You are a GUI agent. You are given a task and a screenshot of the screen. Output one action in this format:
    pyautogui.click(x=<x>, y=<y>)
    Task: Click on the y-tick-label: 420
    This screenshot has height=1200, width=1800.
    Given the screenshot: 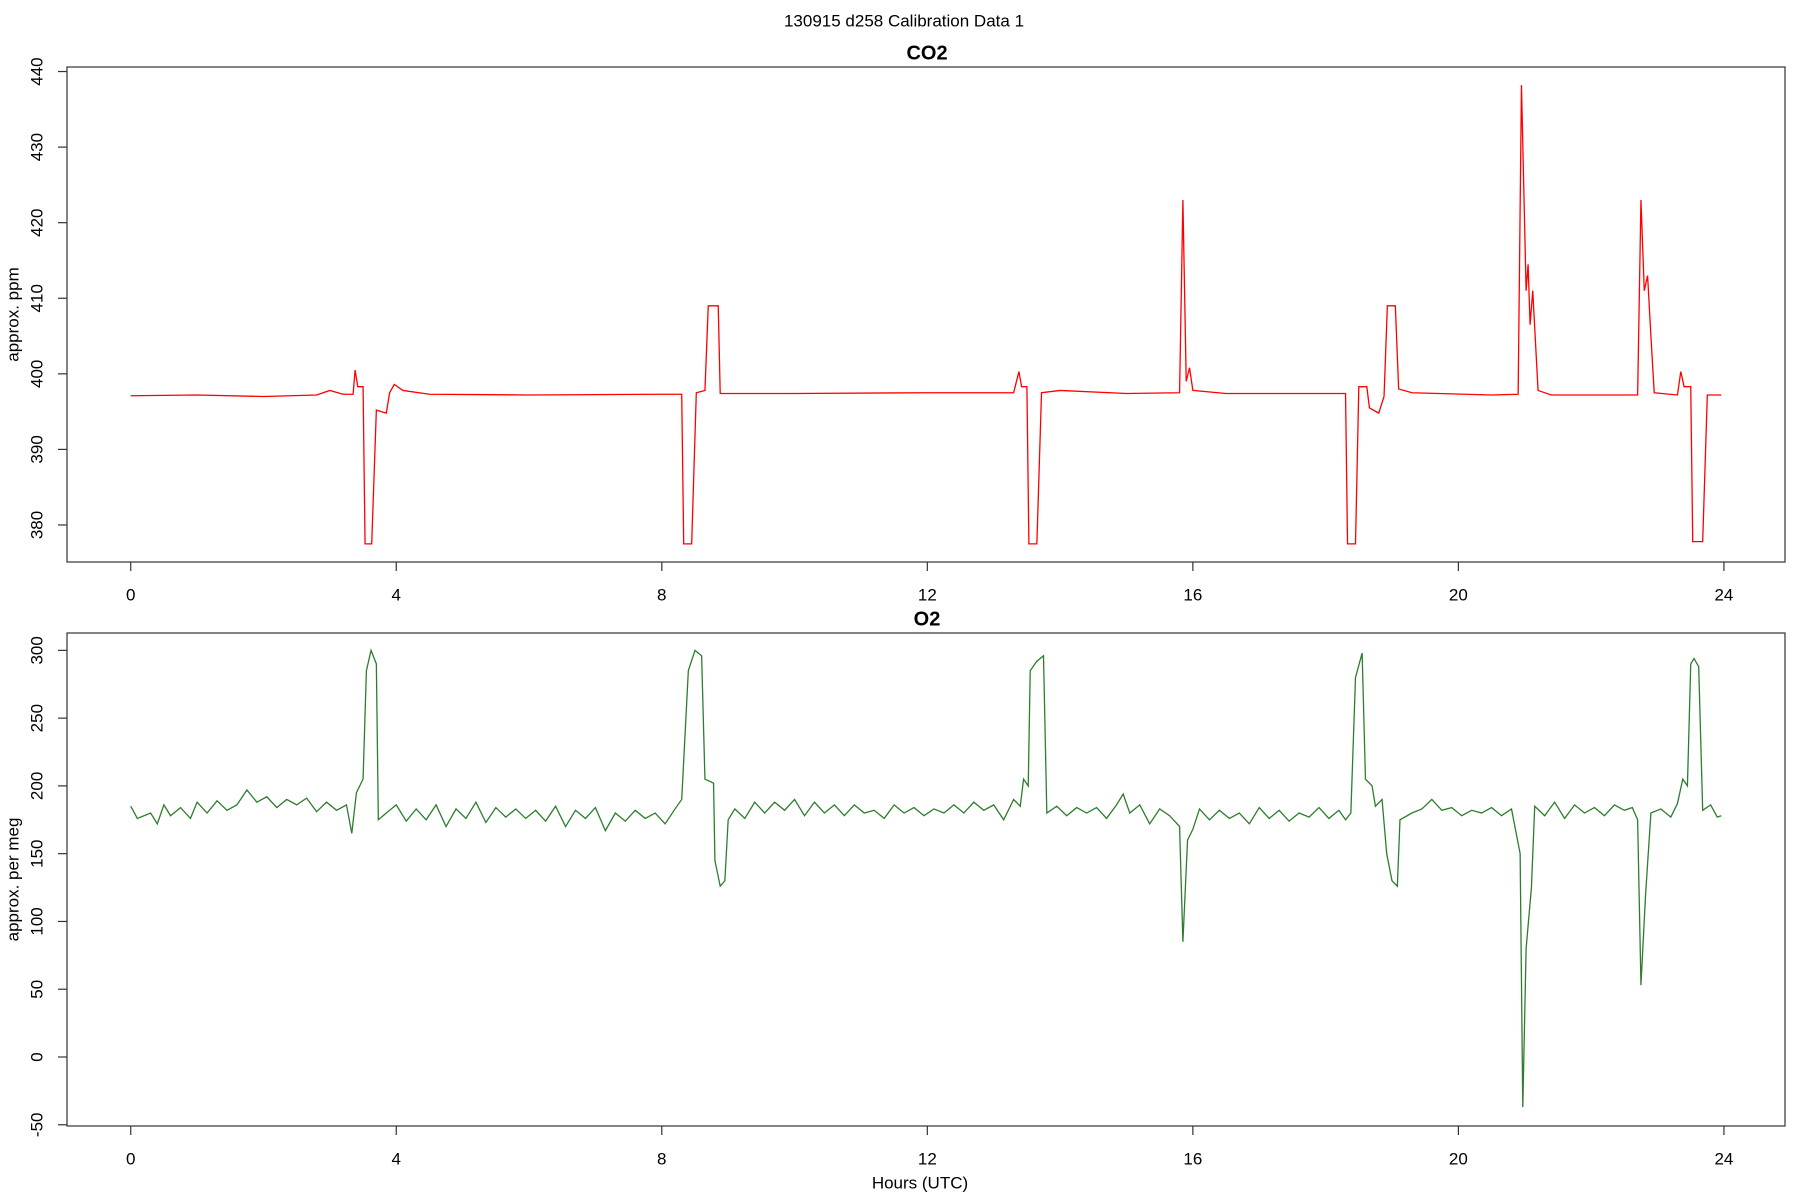 What is the action you would take?
    pyautogui.click(x=36, y=222)
    